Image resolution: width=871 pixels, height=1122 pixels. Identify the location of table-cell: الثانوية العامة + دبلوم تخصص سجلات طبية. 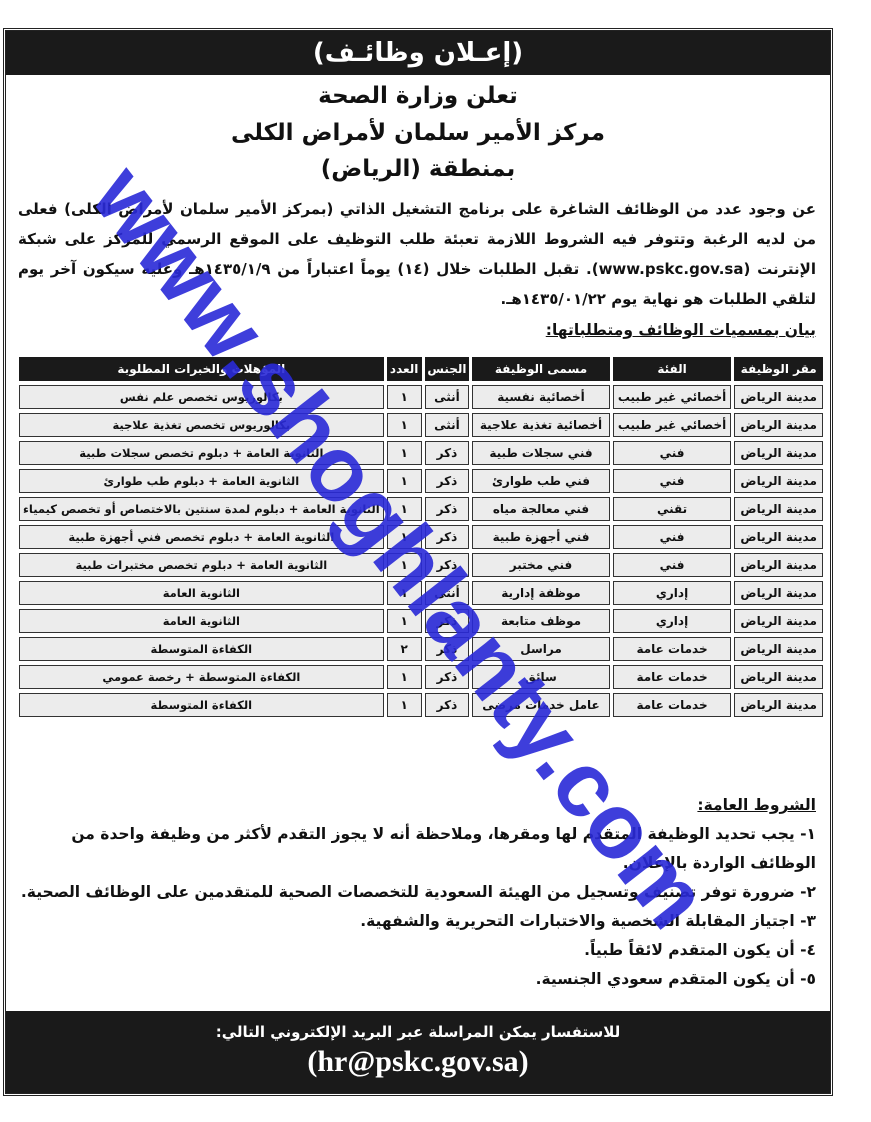
(201, 453).